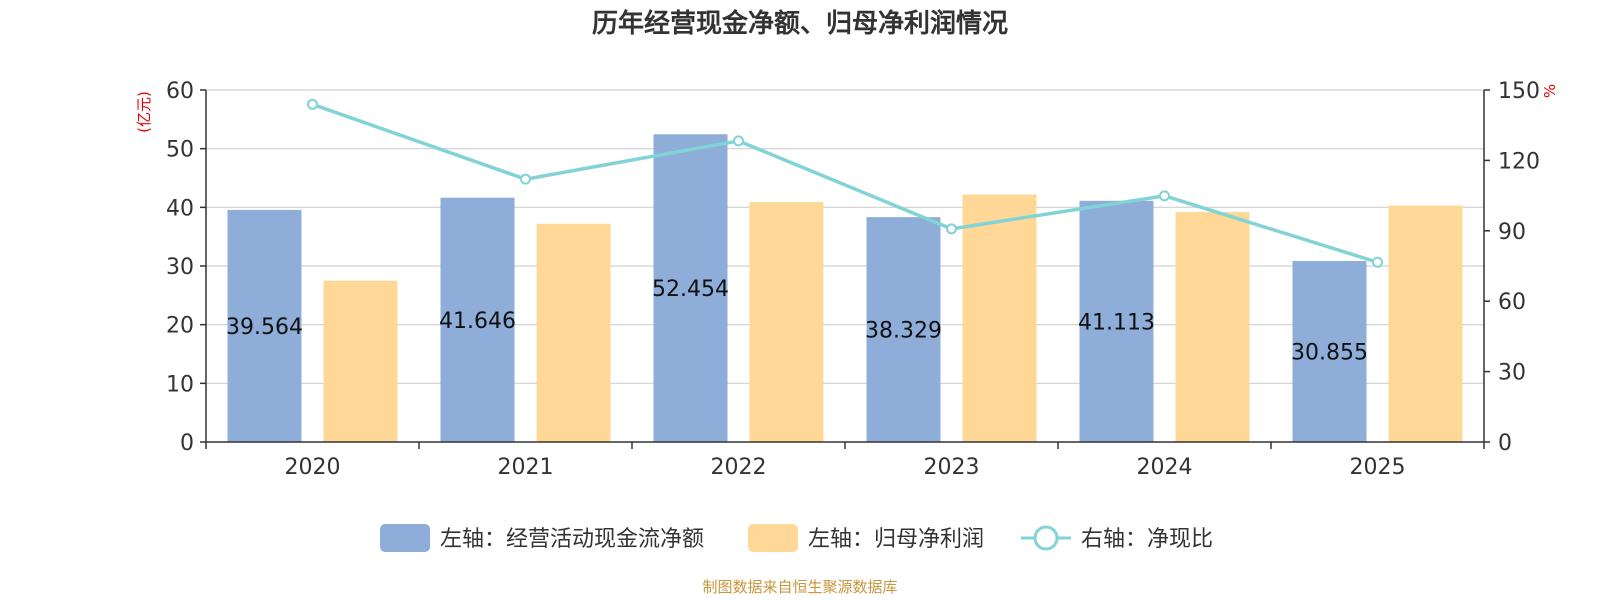  What do you see at coordinates (180, 91) in the screenshot?
I see `left-axis-tick-label: 60` at bounding box center [180, 91].